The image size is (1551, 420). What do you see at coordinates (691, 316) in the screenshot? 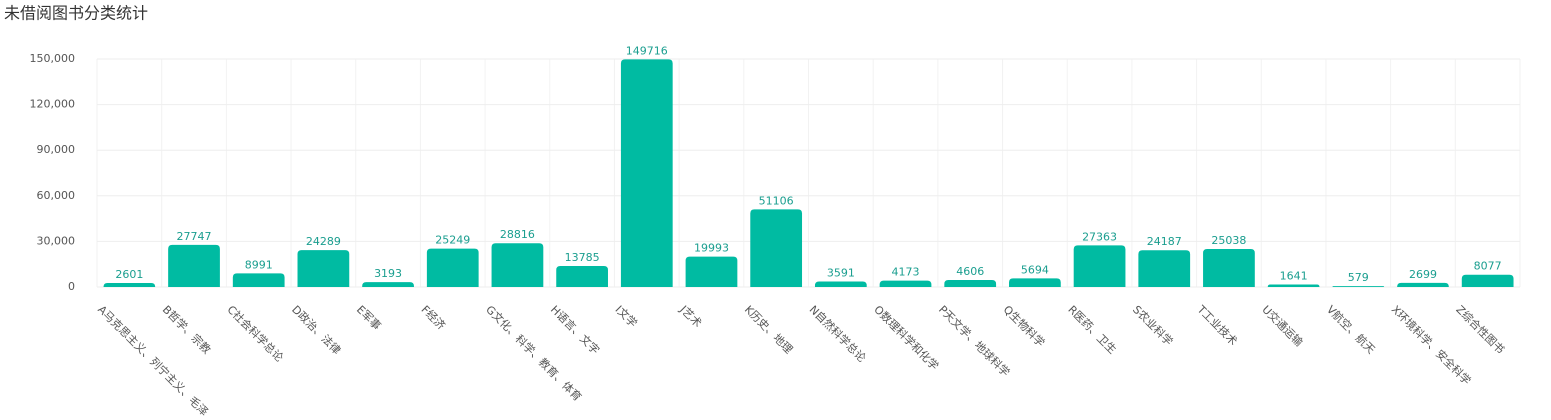
I see `x-tick-label: J艺术` at bounding box center [691, 316].